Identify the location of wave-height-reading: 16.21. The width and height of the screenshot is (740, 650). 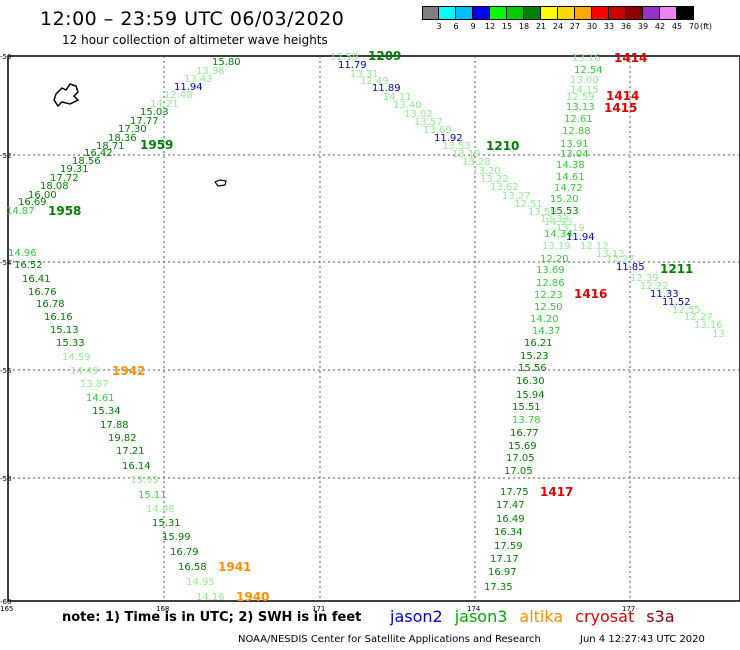
(538, 343).